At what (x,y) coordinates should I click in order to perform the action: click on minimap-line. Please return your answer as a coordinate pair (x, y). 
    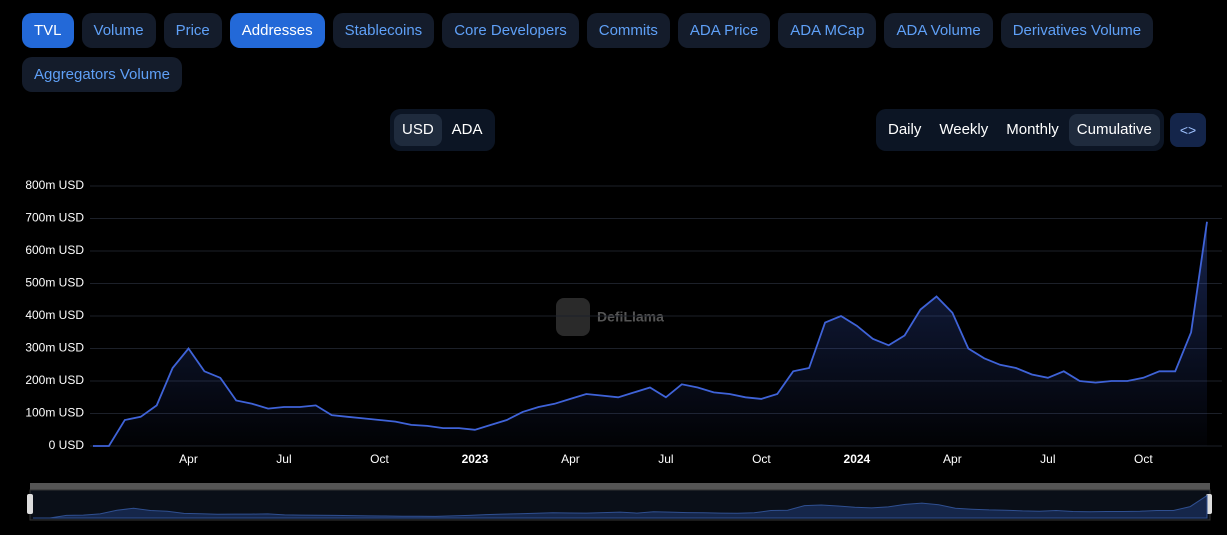
    Looking at the image, I should click on (620, 506).